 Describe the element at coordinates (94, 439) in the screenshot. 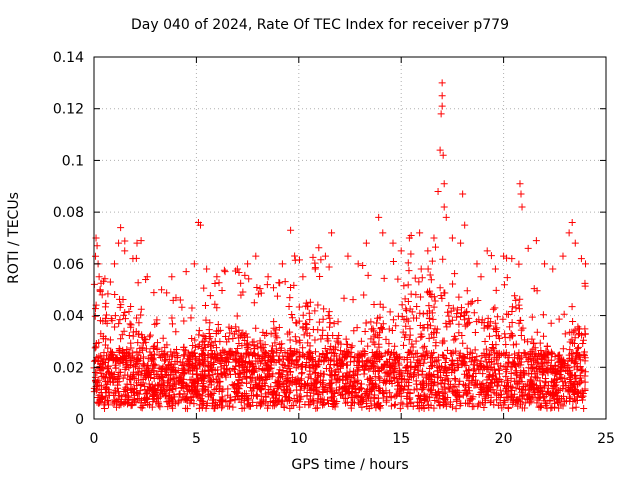

I see `x-tick-label: 0` at that location.